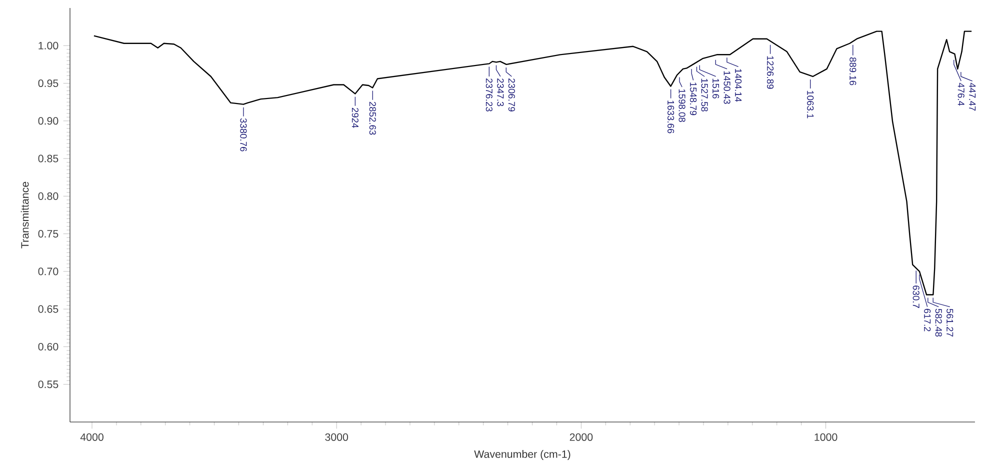 The height and width of the screenshot is (470, 983). What do you see at coordinates (972, 96) in the screenshot?
I see `annotation: 447.47` at bounding box center [972, 96].